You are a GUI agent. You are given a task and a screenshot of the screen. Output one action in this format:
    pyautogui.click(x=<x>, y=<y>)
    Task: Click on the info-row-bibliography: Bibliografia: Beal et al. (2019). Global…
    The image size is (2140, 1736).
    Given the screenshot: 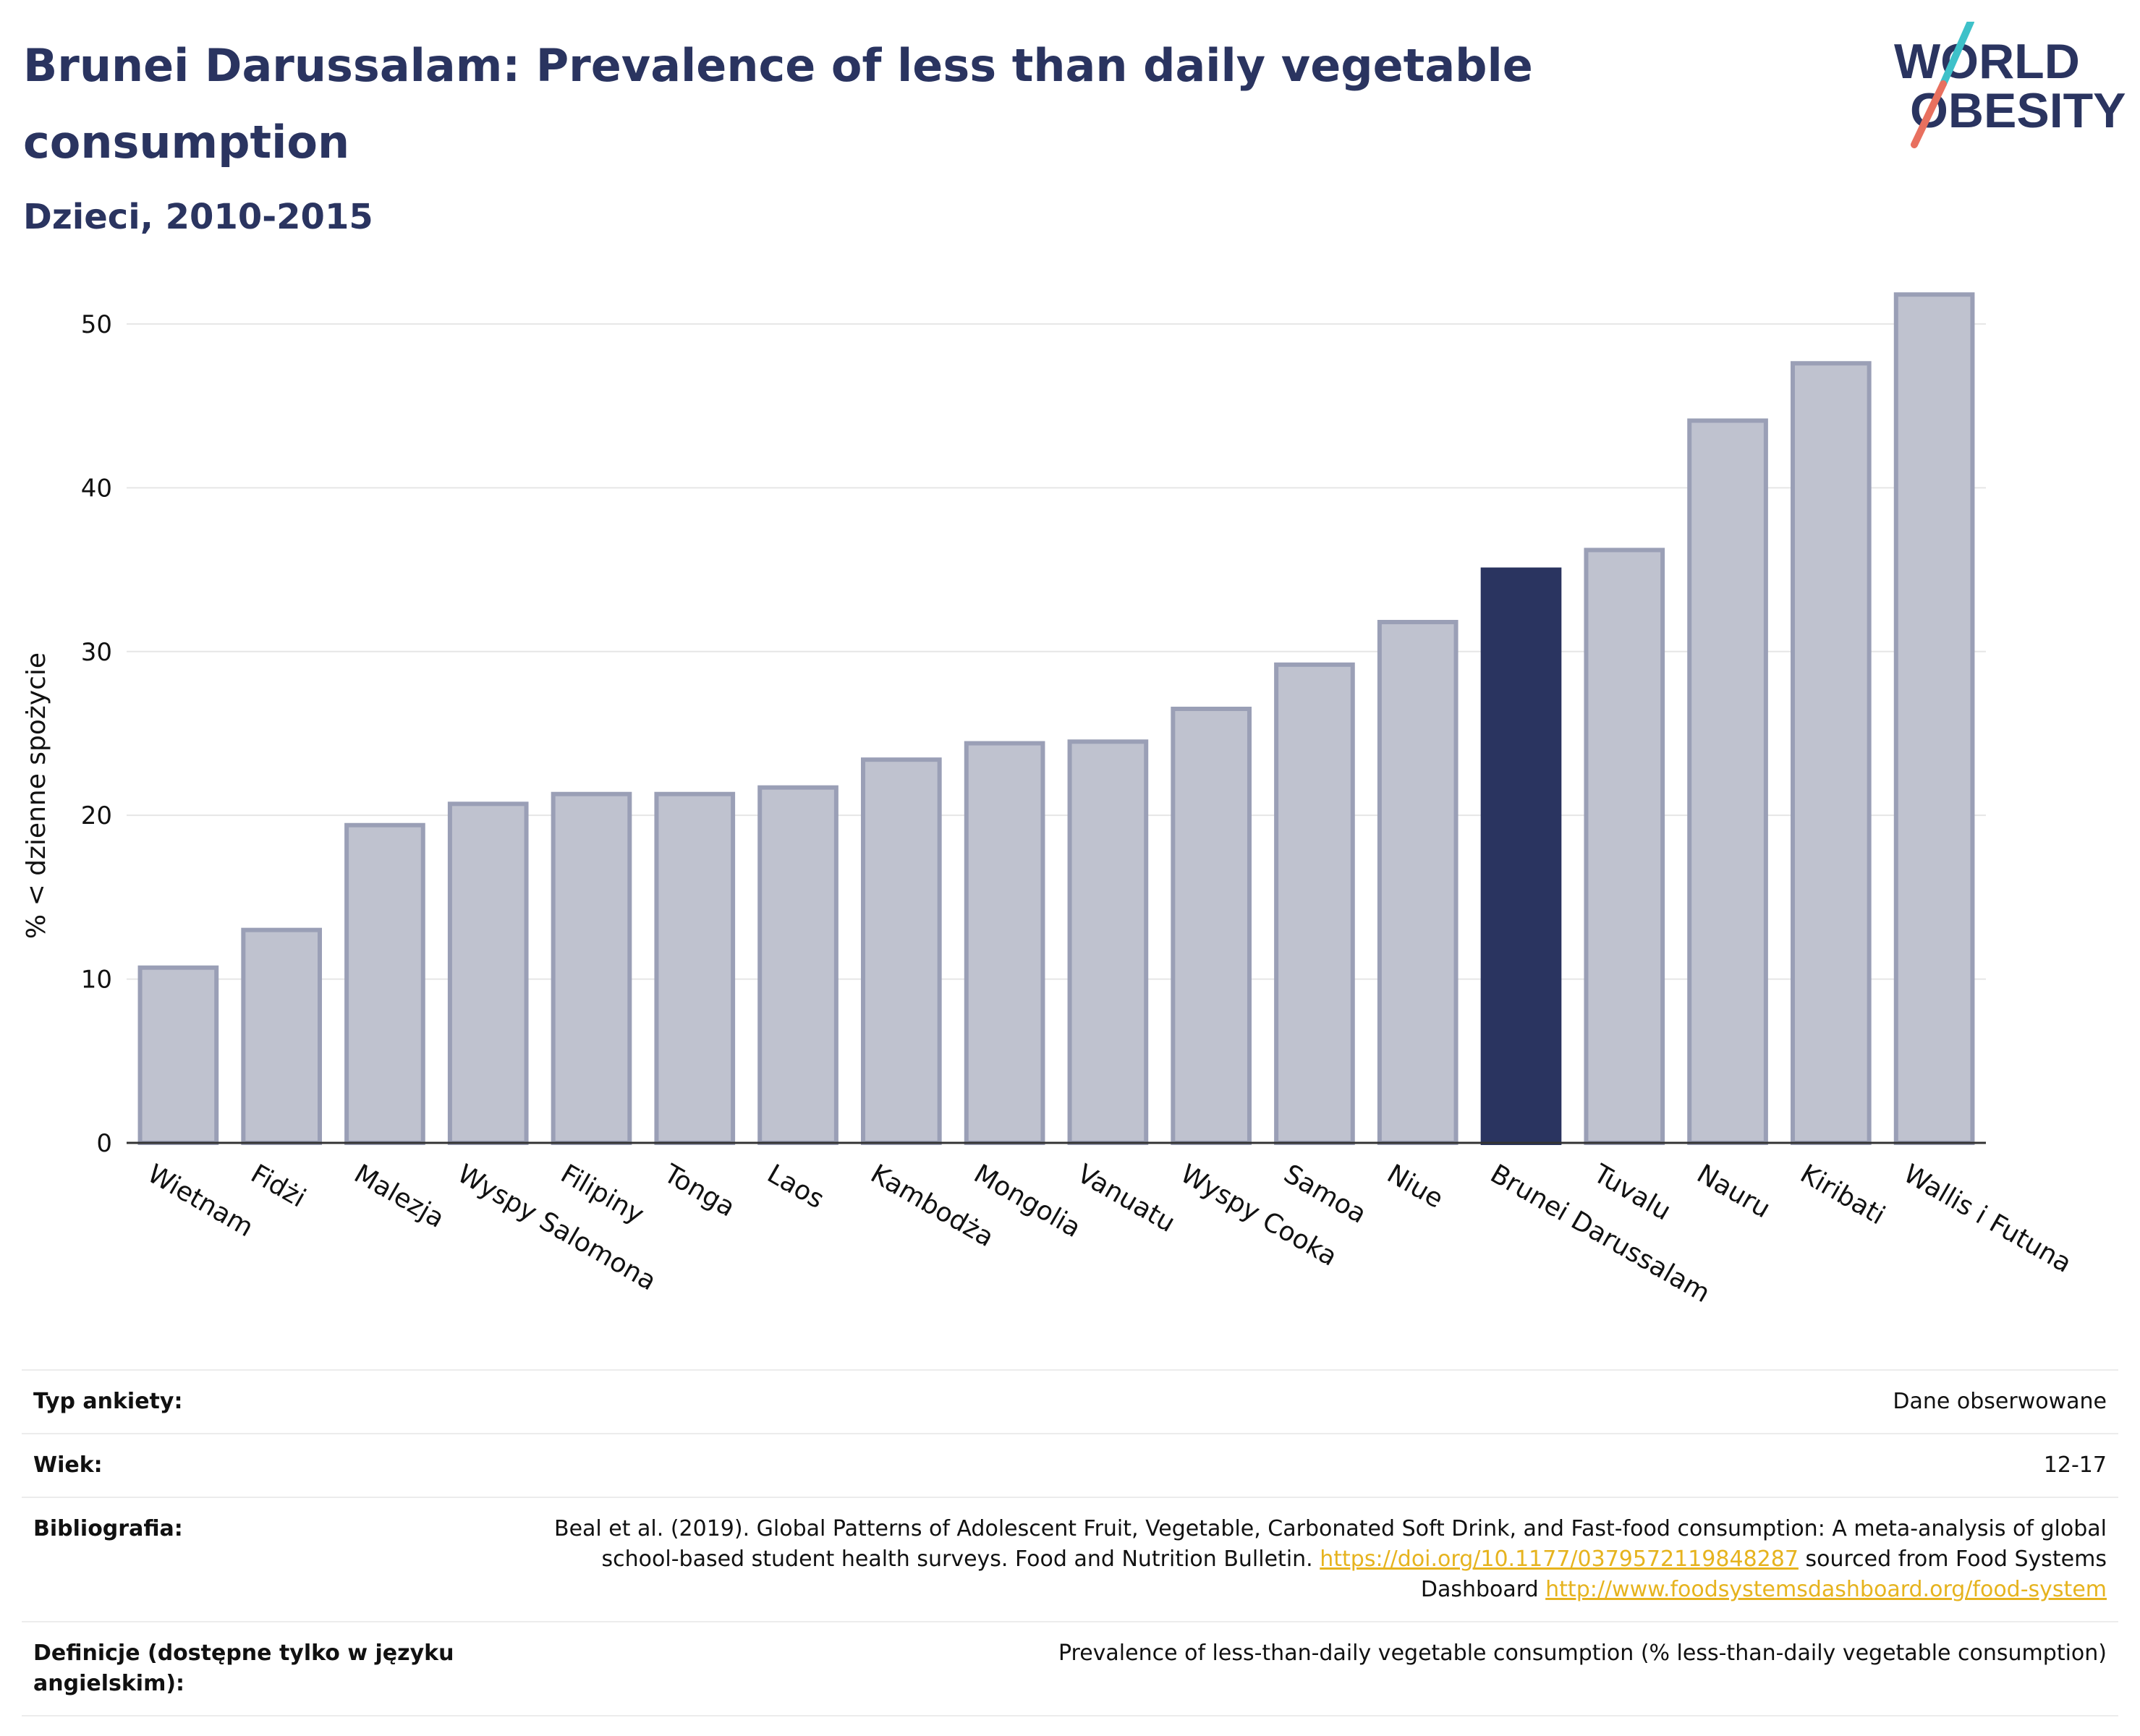 What is the action you would take?
    pyautogui.click(x=1070, y=1559)
    